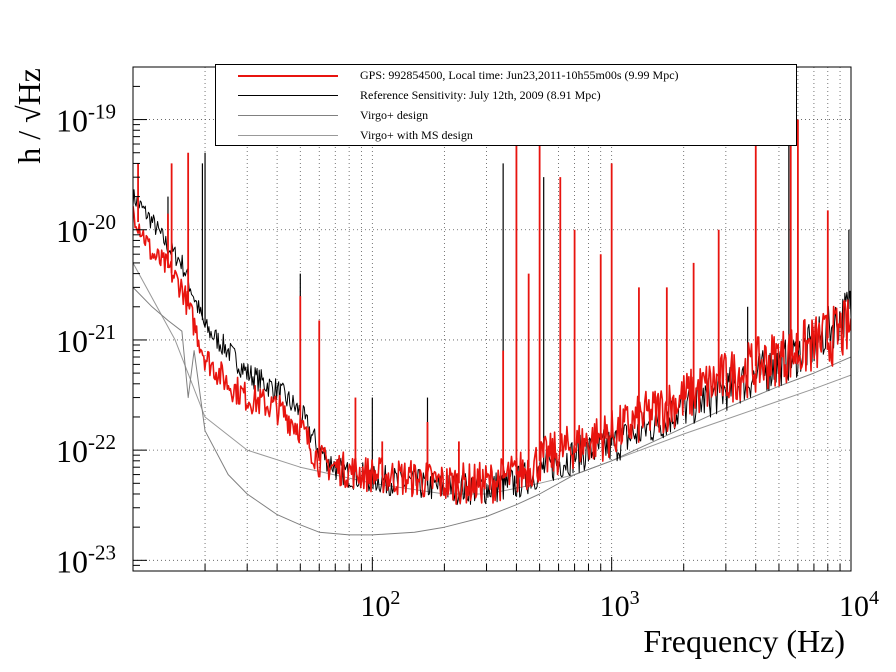  I want to click on y-tick-label: 10-23, so click(86, 559).